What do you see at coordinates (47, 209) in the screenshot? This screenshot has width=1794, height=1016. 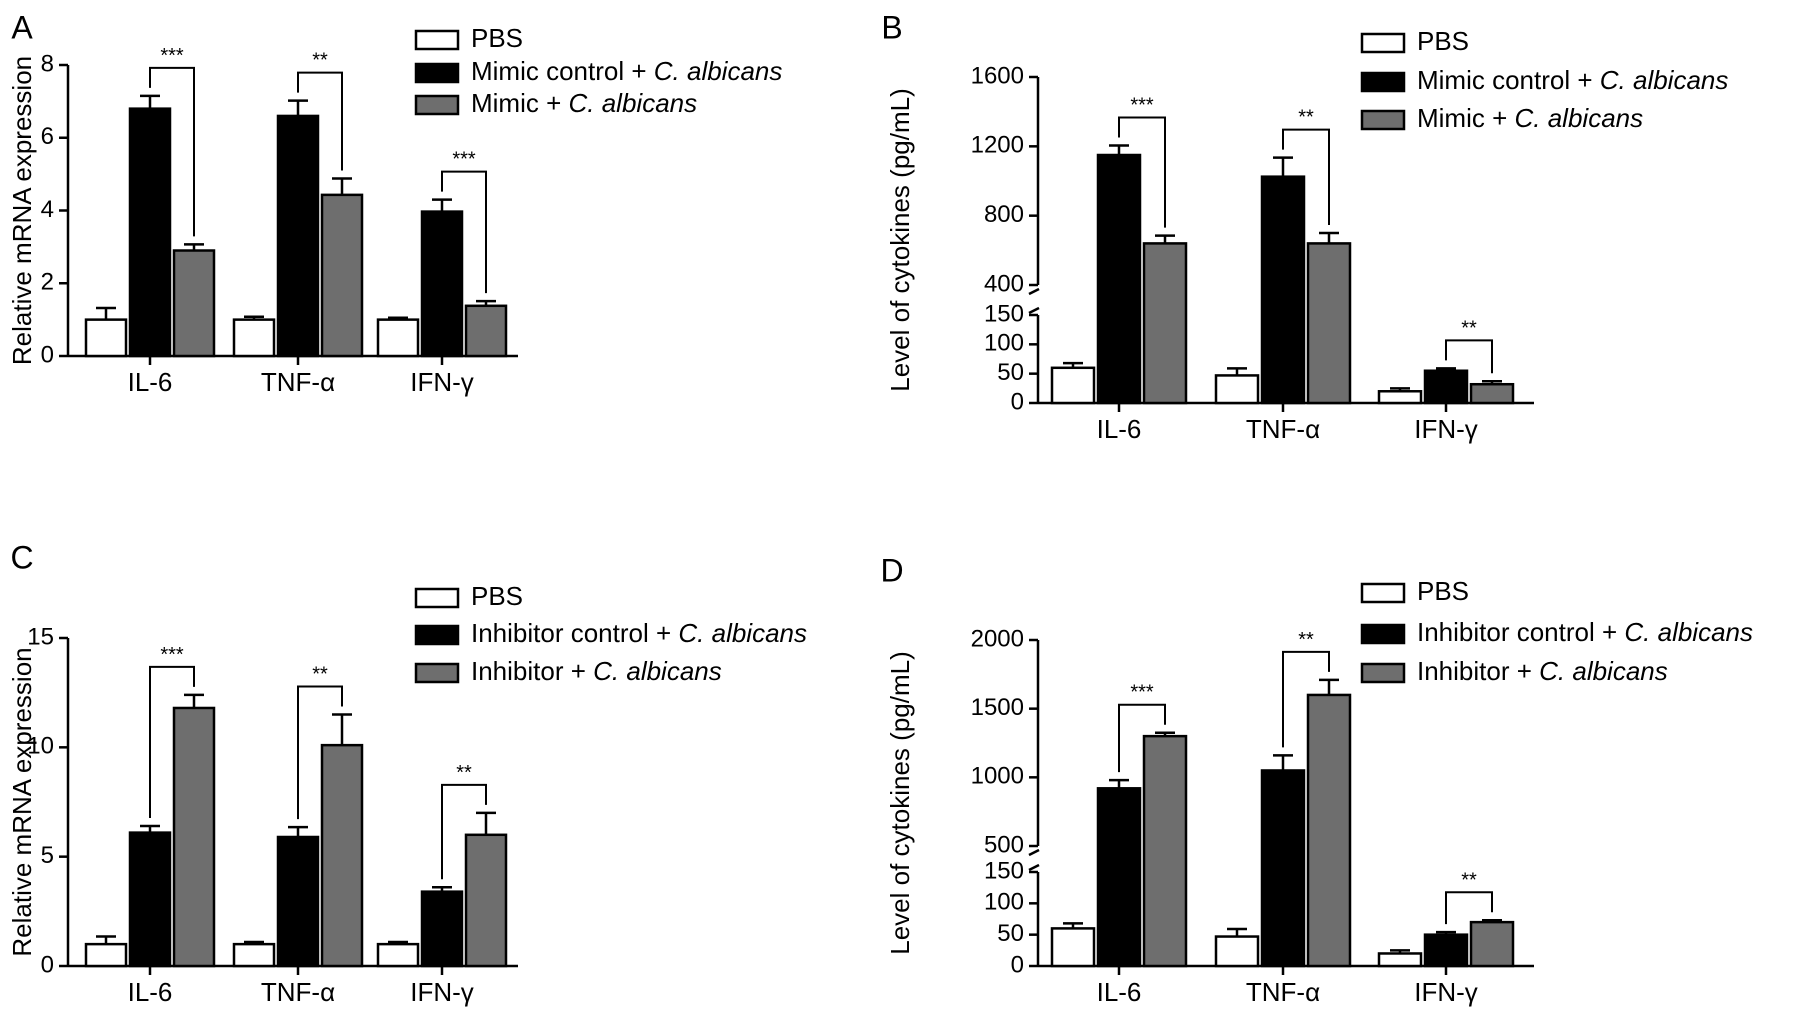 I see `y-tick-label: 4` at bounding box center [47, 209].